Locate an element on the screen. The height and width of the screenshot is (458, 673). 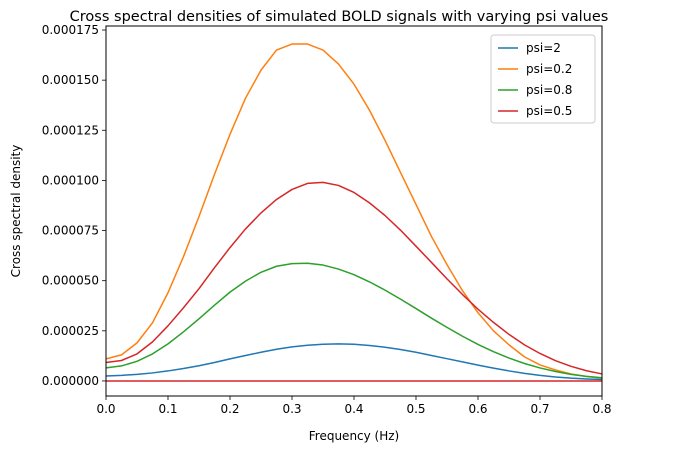
y-tick-label: 0.000075 is located at coordinates (70, 231).